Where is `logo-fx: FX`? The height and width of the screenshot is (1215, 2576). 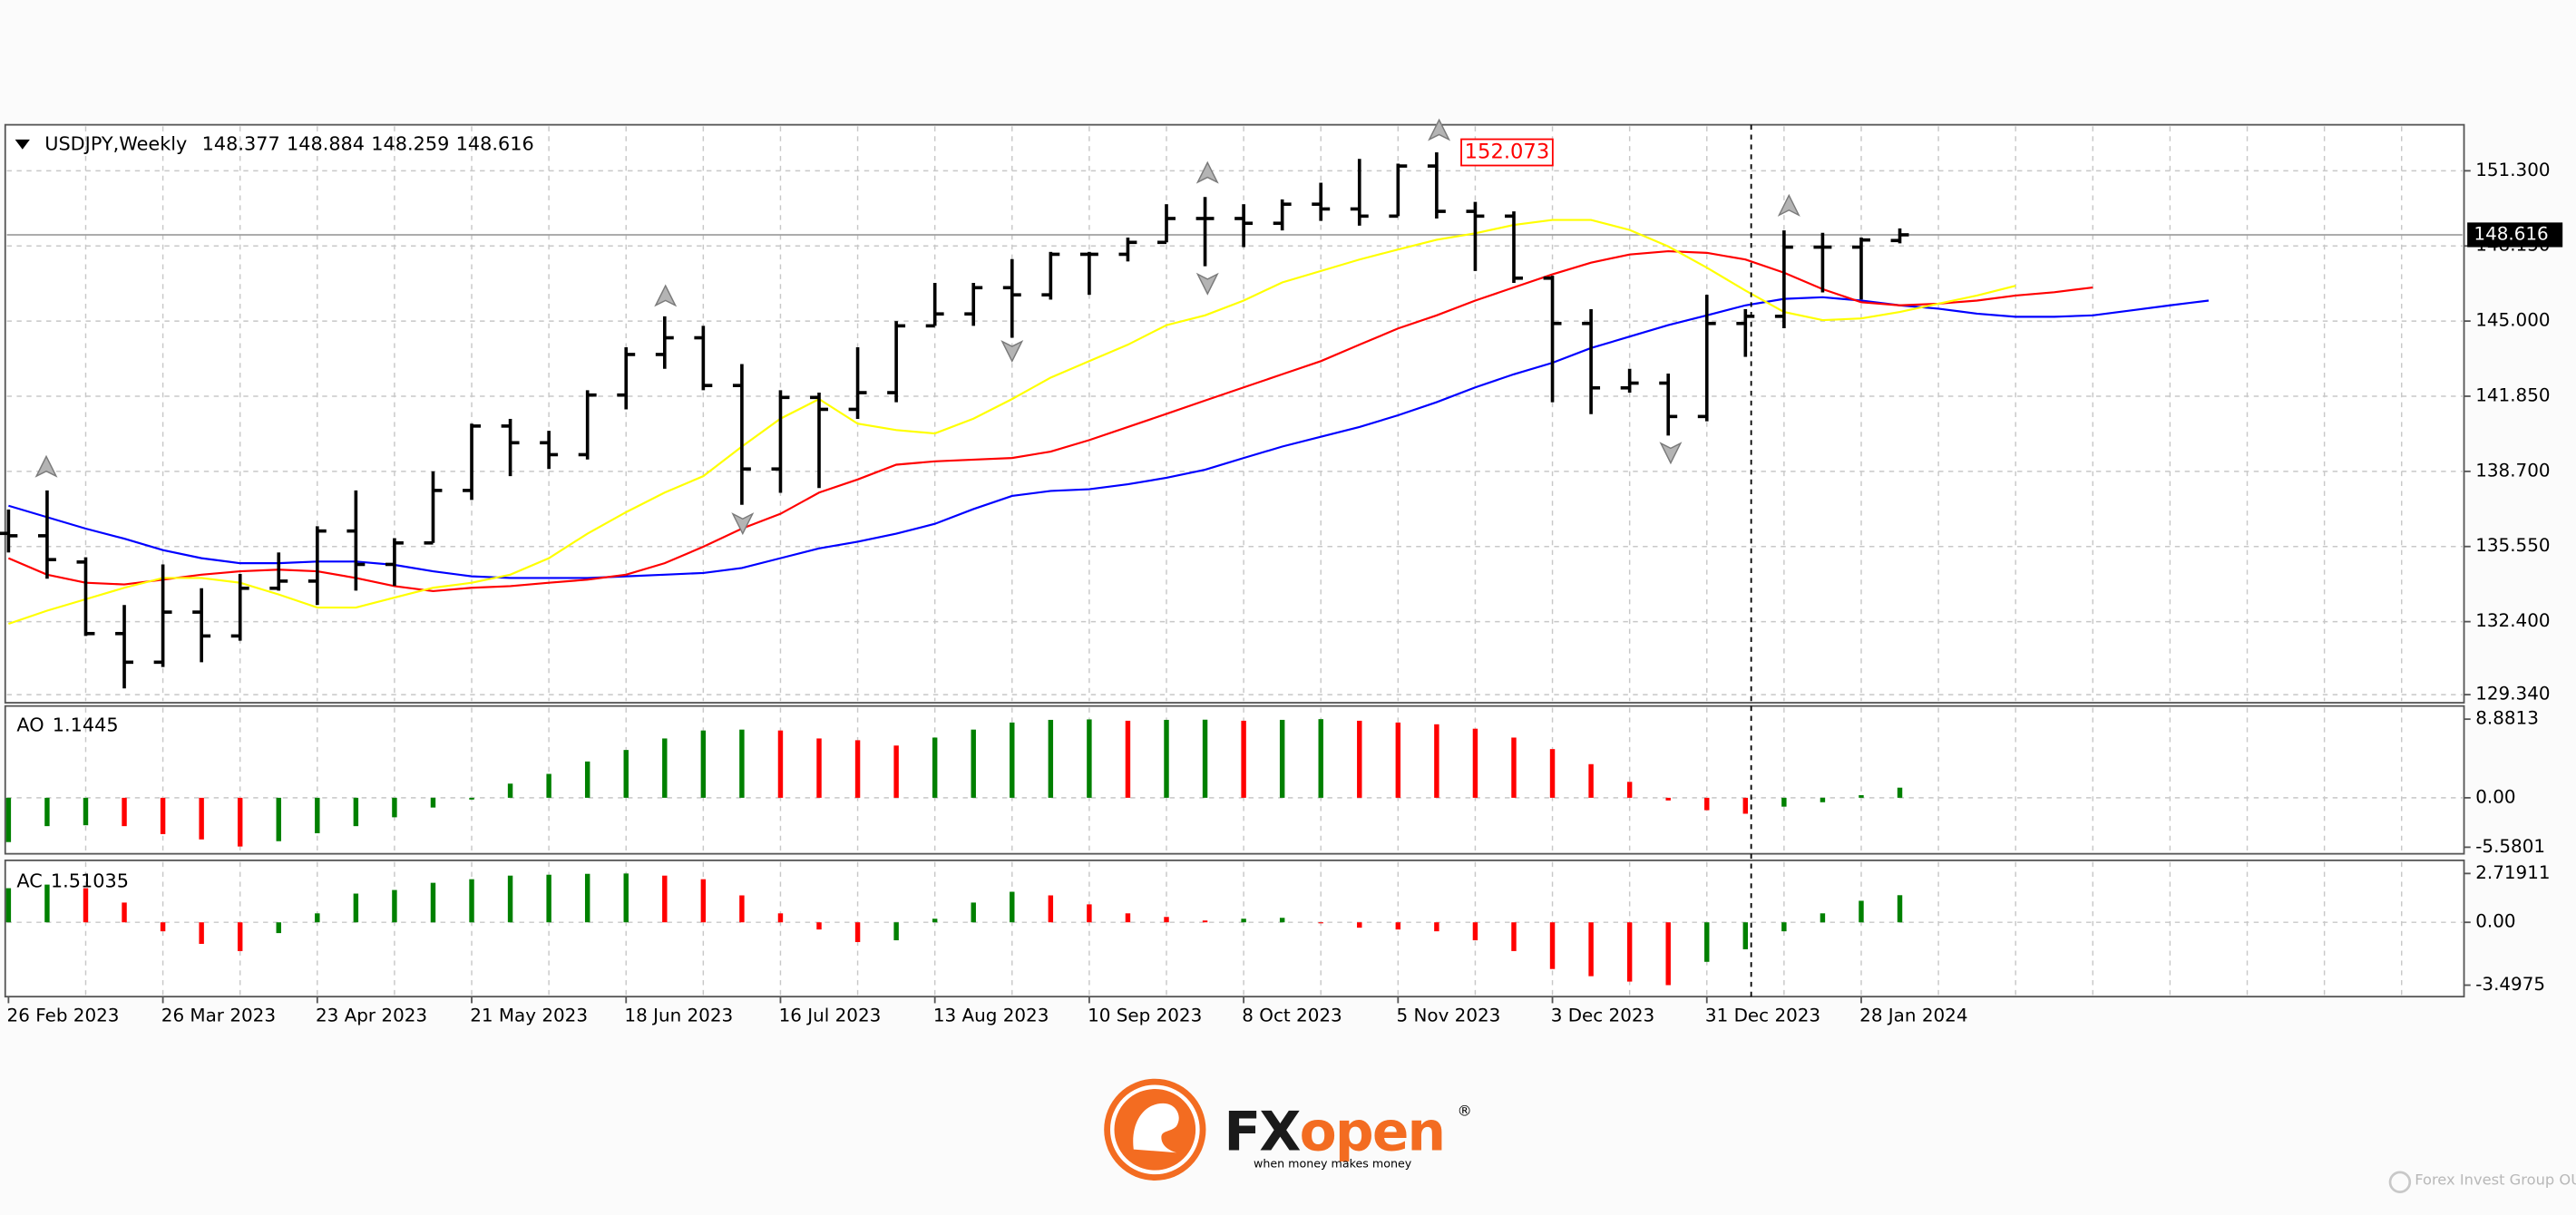 logo-fx: FX is located at coordinates (1262, 1132).